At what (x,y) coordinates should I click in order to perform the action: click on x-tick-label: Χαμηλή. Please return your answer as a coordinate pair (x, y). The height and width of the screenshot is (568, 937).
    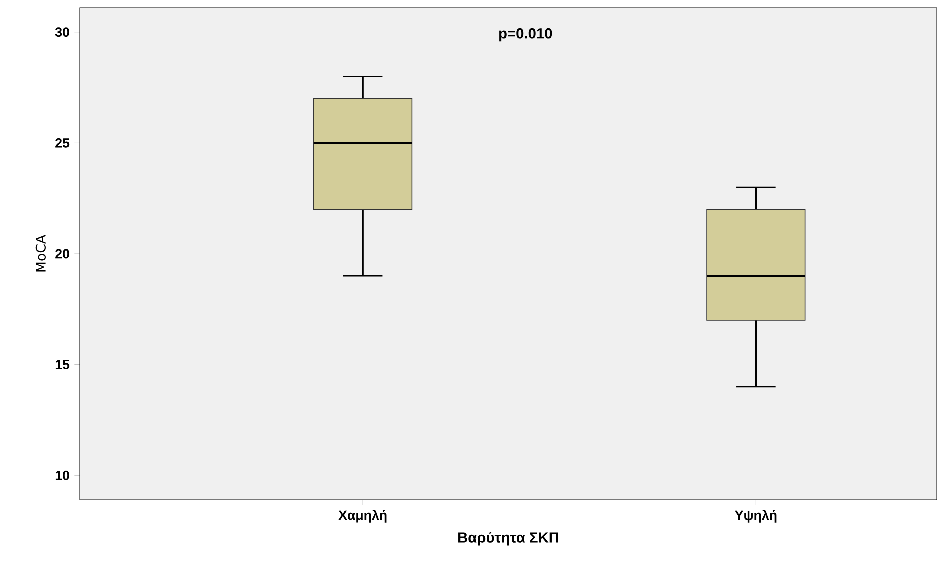
    Looking at the image, I should click on (362, 516).